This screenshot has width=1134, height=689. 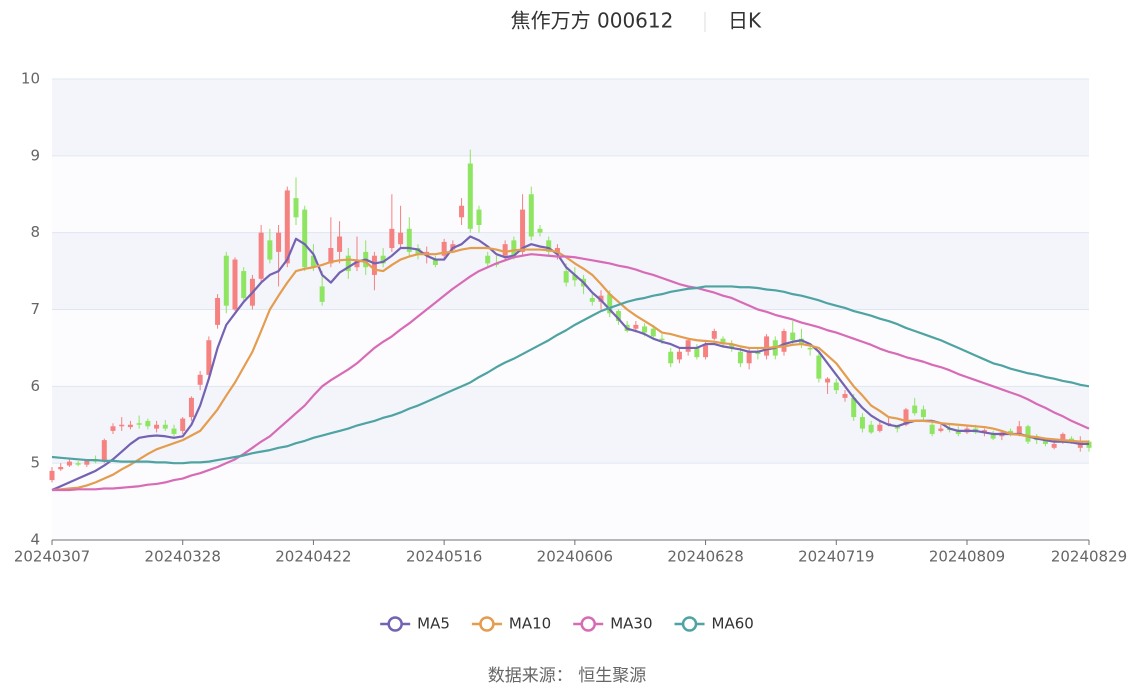 I want to click on x-tick-label: 20240829, so click(x=1089, y=557).